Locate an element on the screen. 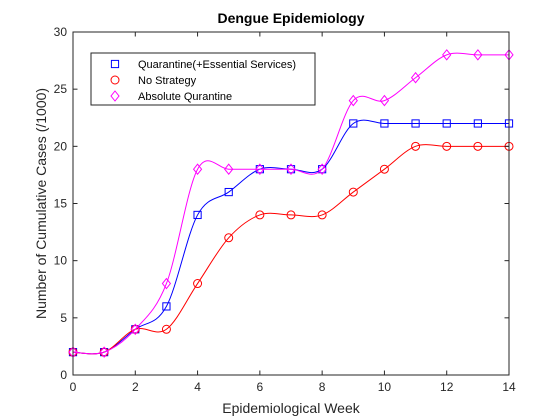  x-tick-label-4: 8 is located at coordinates (322, 387).